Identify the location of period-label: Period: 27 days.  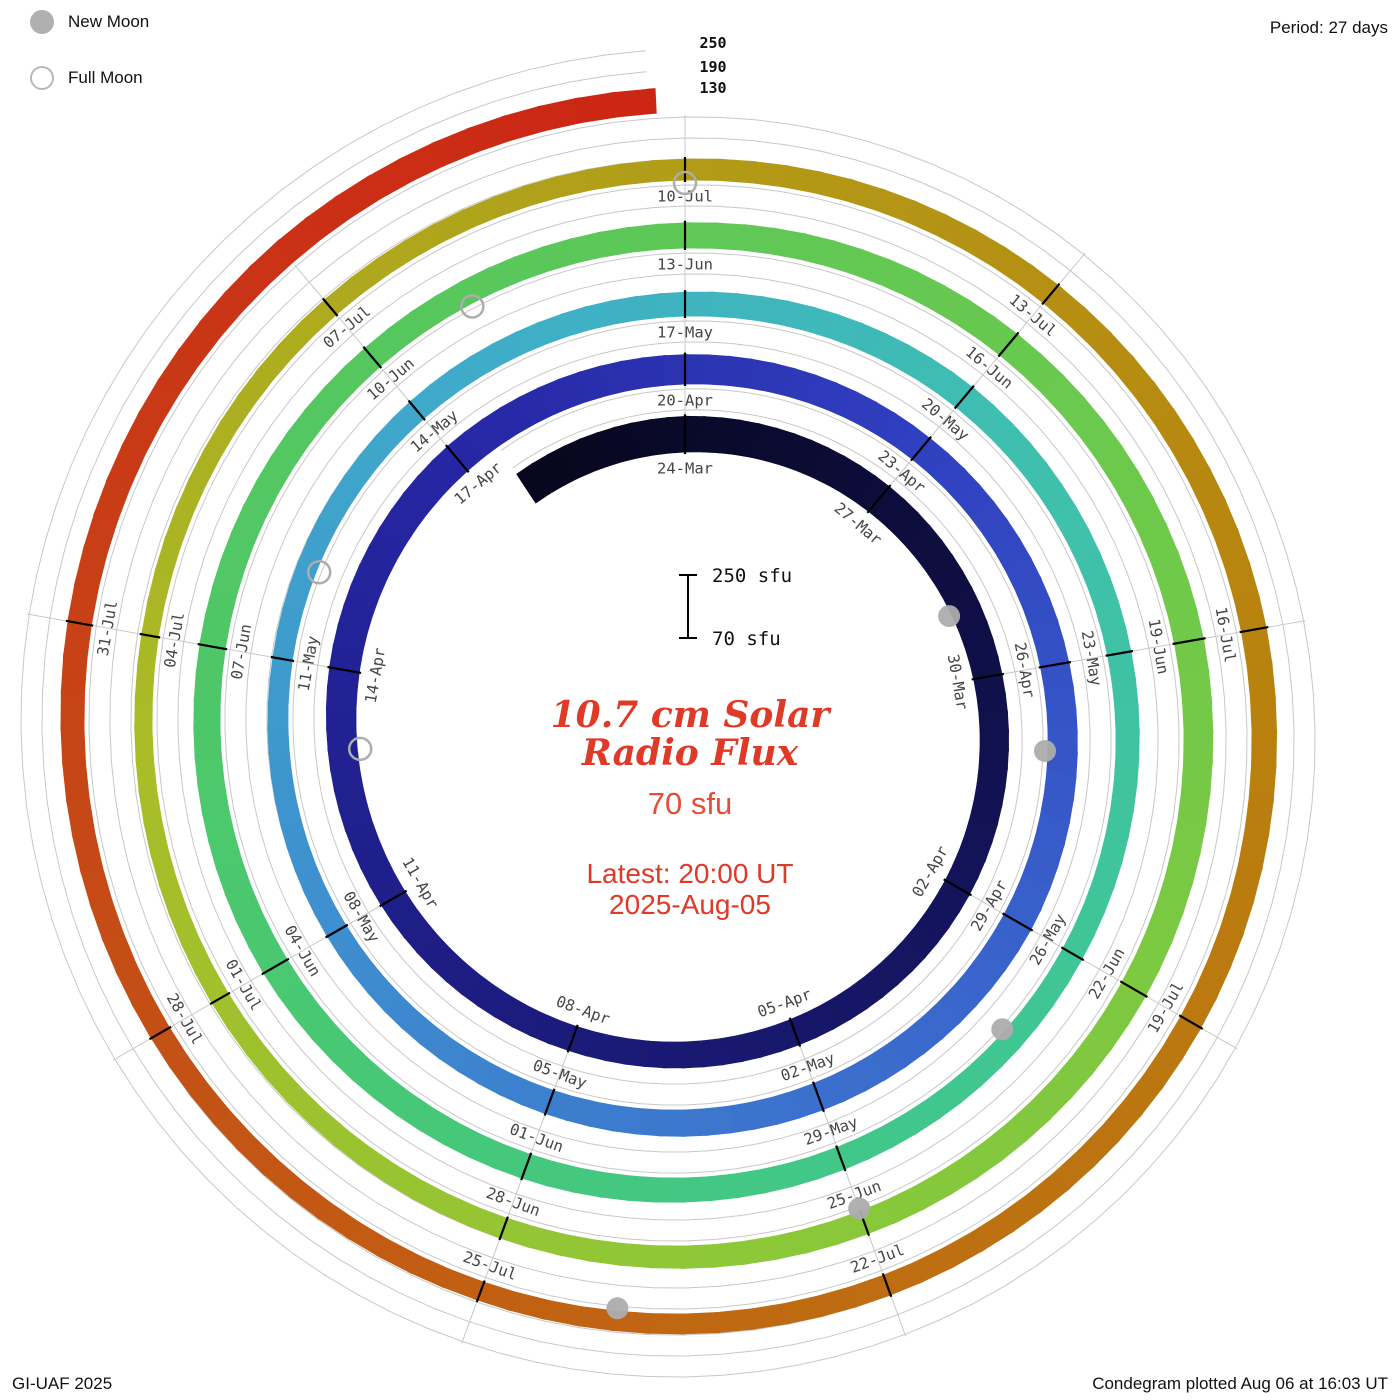
(1328, 27).